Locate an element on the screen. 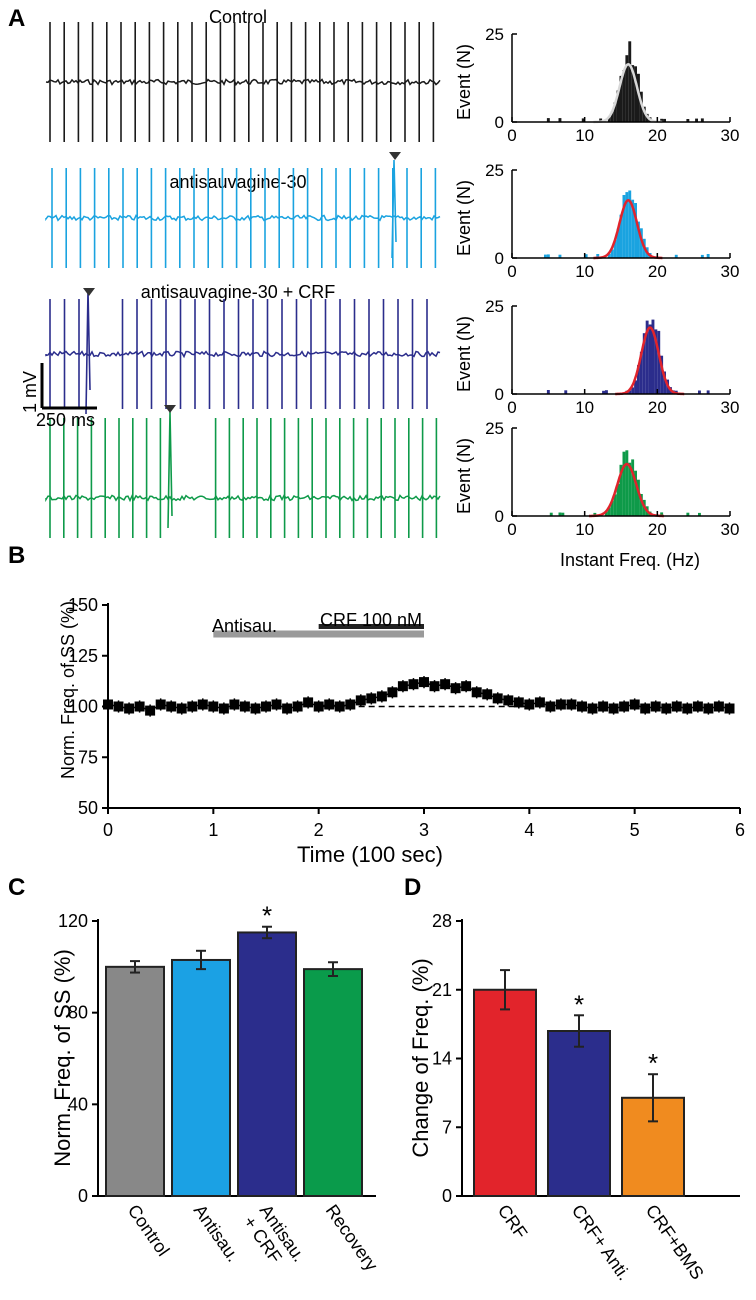  y-tick-label: 7 is located at coordinates (447, 1127).